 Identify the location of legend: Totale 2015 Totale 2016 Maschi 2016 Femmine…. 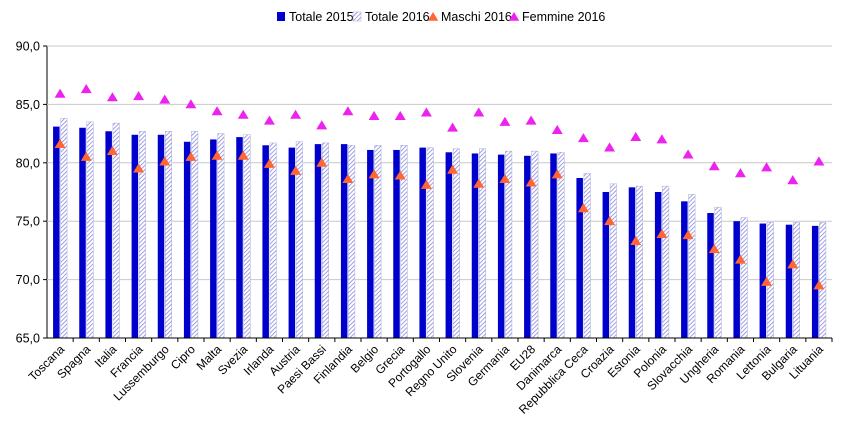
(441, 17).